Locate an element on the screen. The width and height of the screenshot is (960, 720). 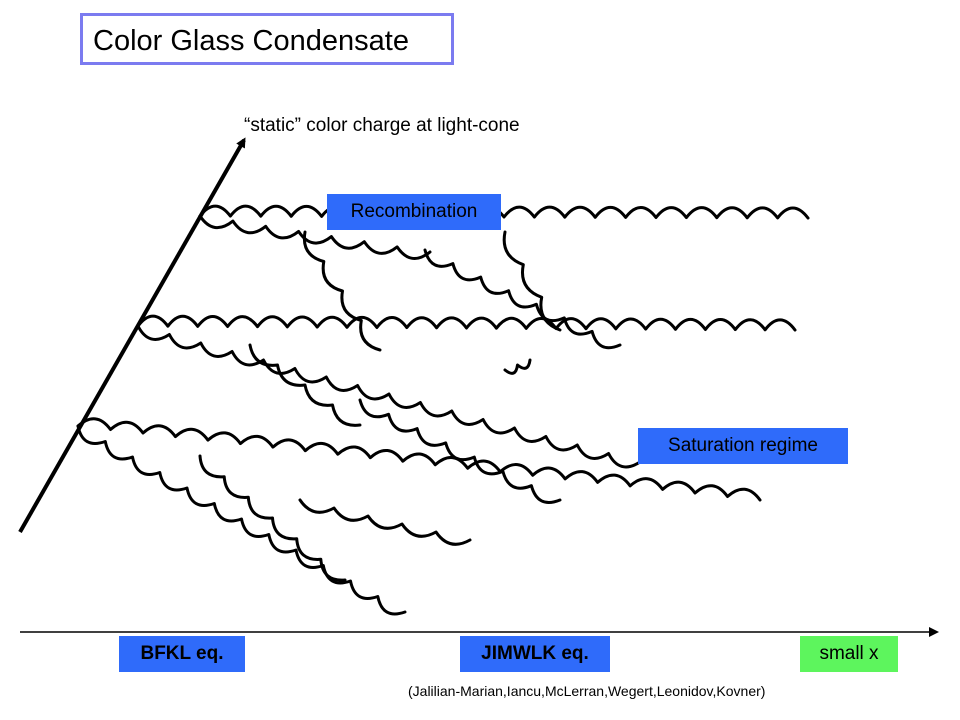
title-box: Color Glass Condensate is located at coordinates (267, 39).